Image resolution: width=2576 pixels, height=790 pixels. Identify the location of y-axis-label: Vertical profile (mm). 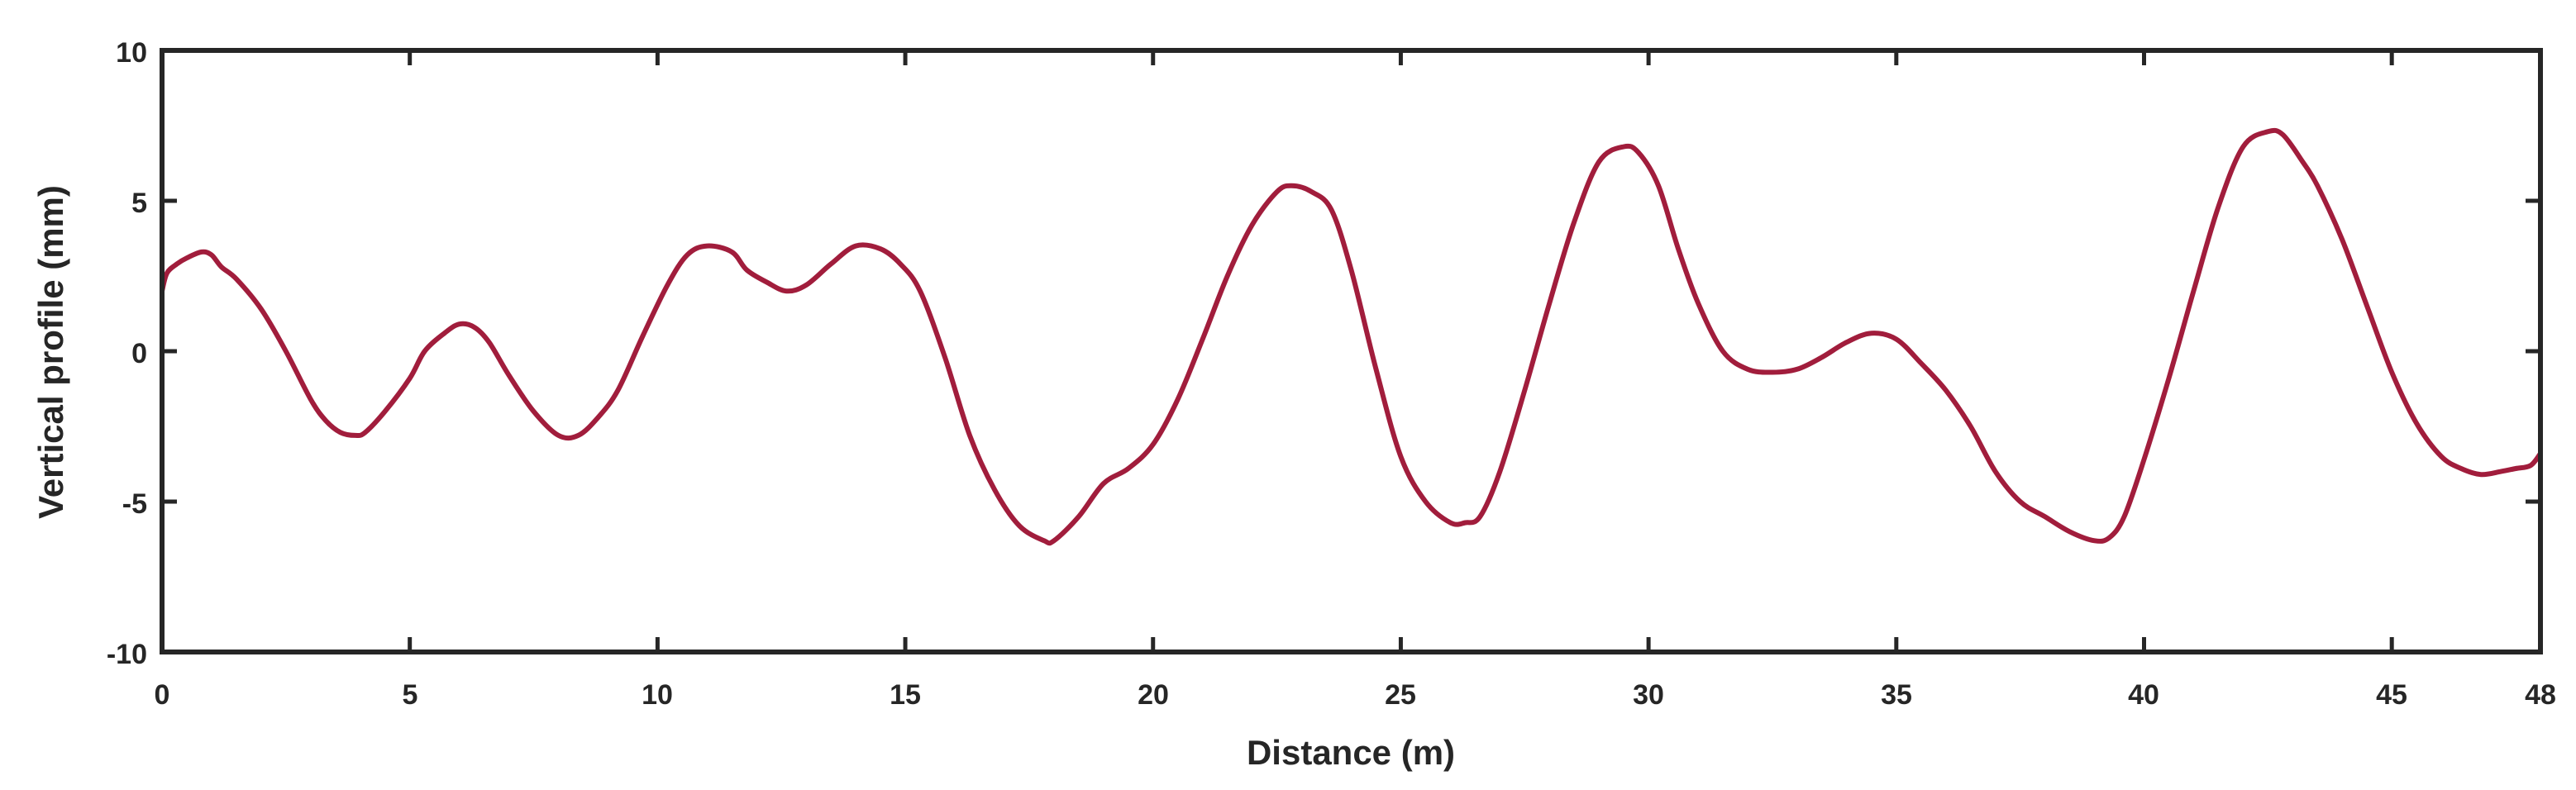
(50, 352).